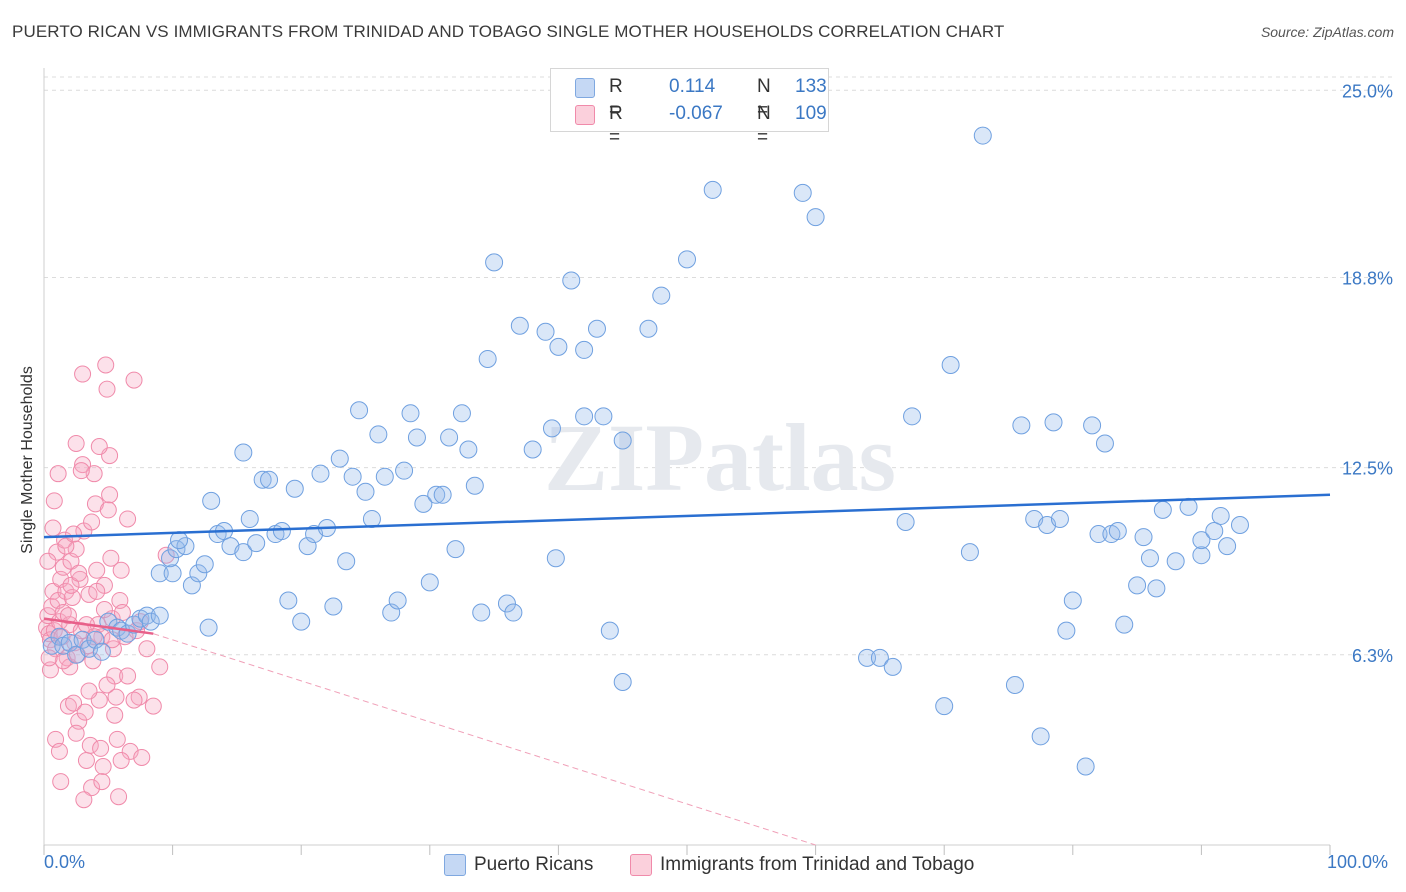  I want to click on legend-r-value: -0.067, so click(696, 113).